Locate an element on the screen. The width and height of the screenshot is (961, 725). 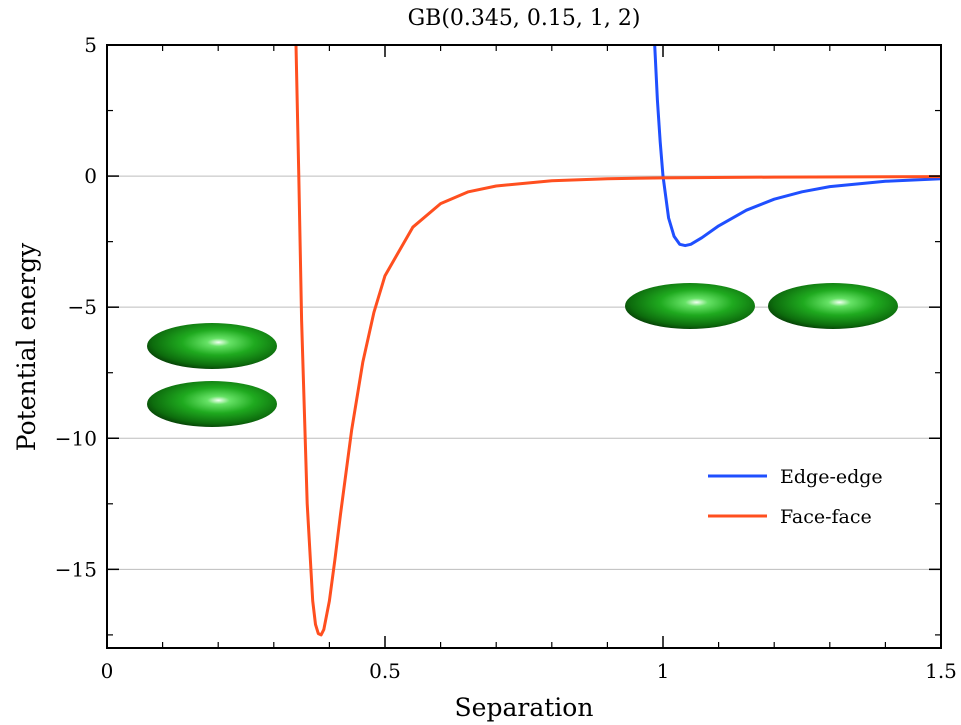
y-tick-label: −10 is located at coordinates (76, 438).